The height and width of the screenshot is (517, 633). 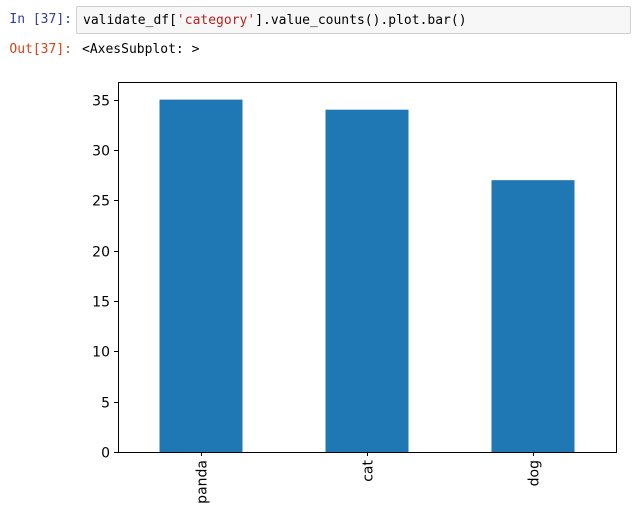 I want to click on input-prompt: In [37]:, so click(x=40, y=19).